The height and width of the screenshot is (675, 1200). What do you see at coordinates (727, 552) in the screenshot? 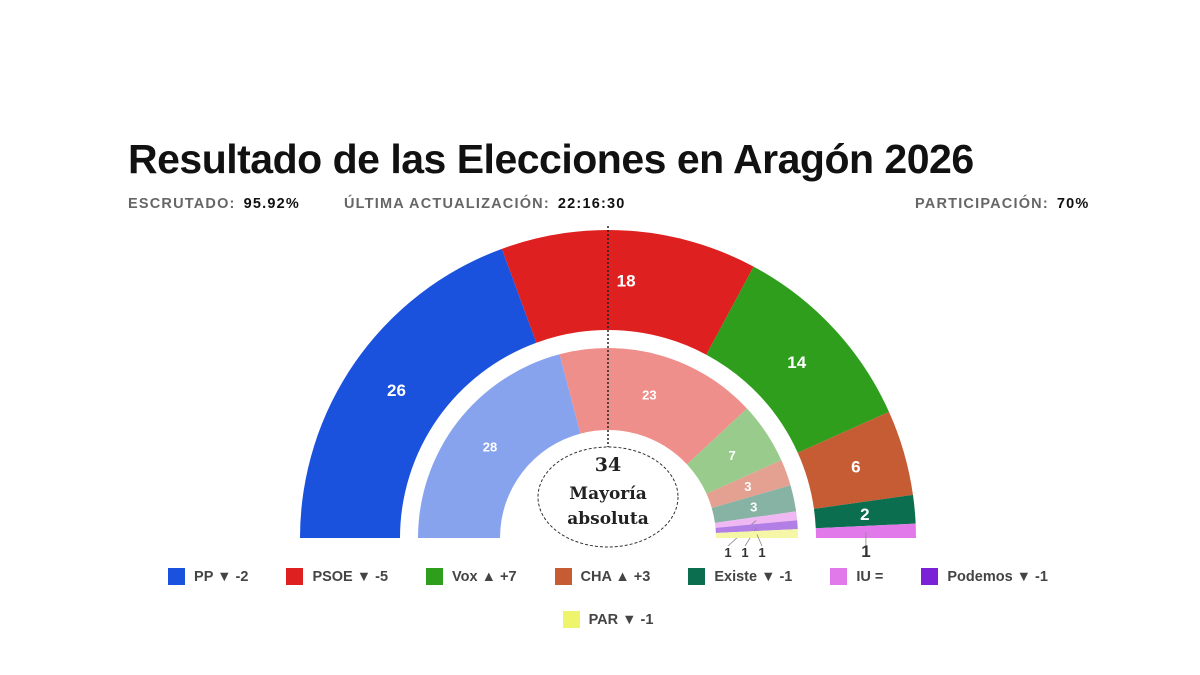
I see `seat-label-inner-iu: 1` at bounding box center [727, 552].